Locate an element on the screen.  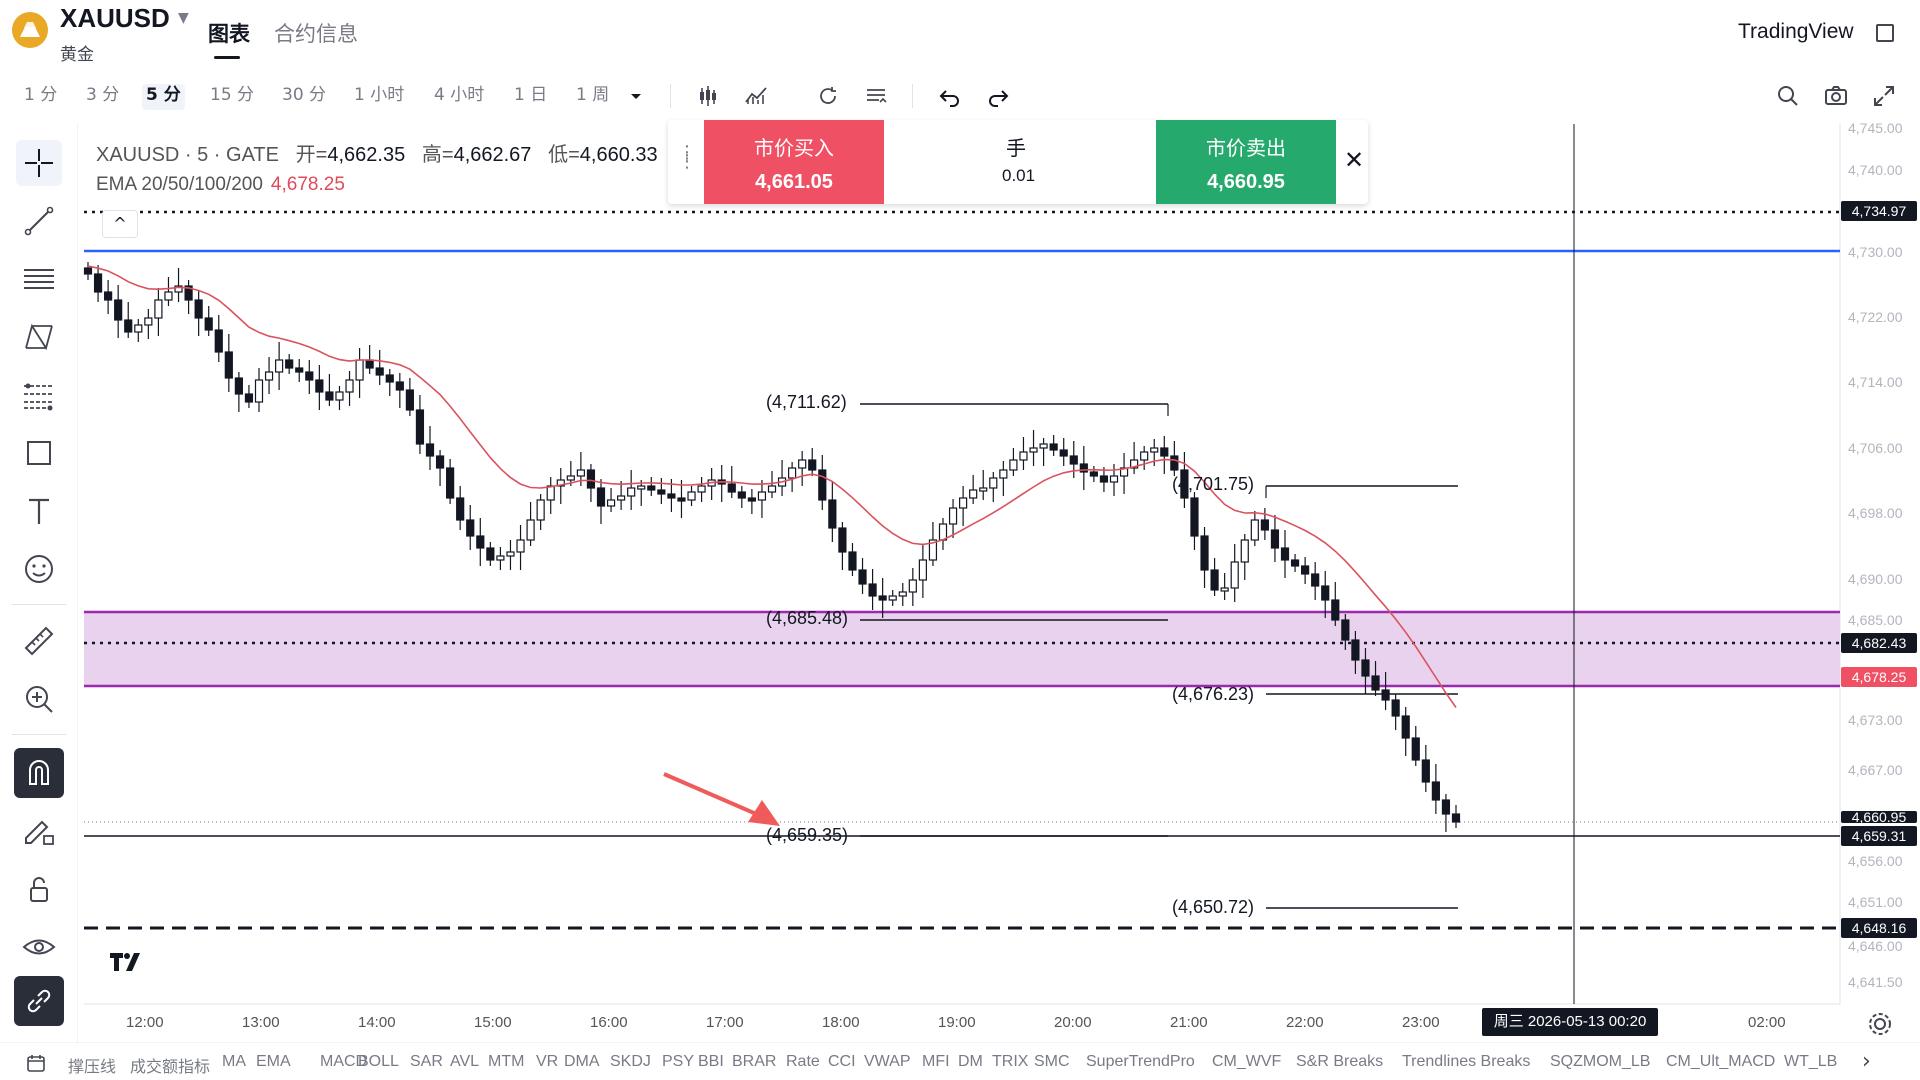
indicator-item: VWAP is located at coordinates (887, 1061).